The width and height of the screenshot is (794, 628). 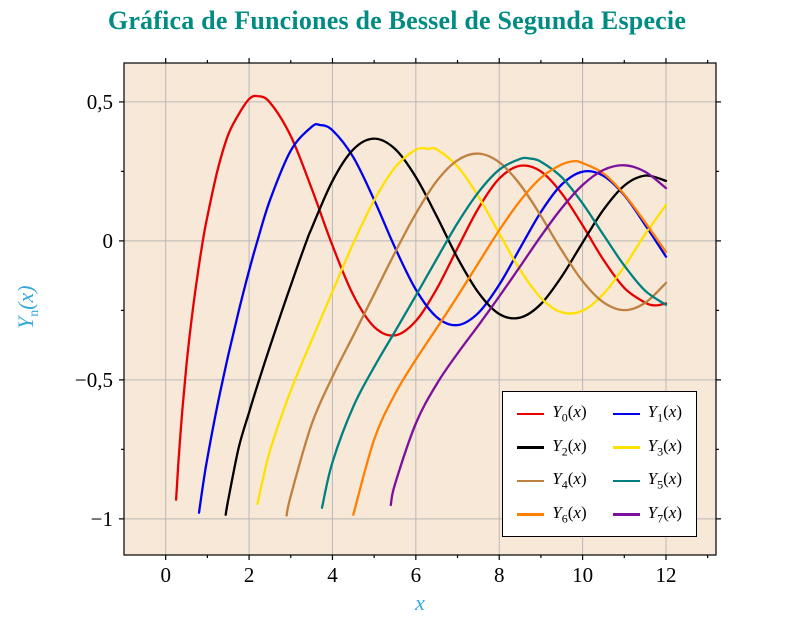 I want to click on legend: Y0(x) Y1(x) Y2(x) Y3(x) Y4(x) Y5(x) Y6(x) Y7(x), so click(x=599, y=464).